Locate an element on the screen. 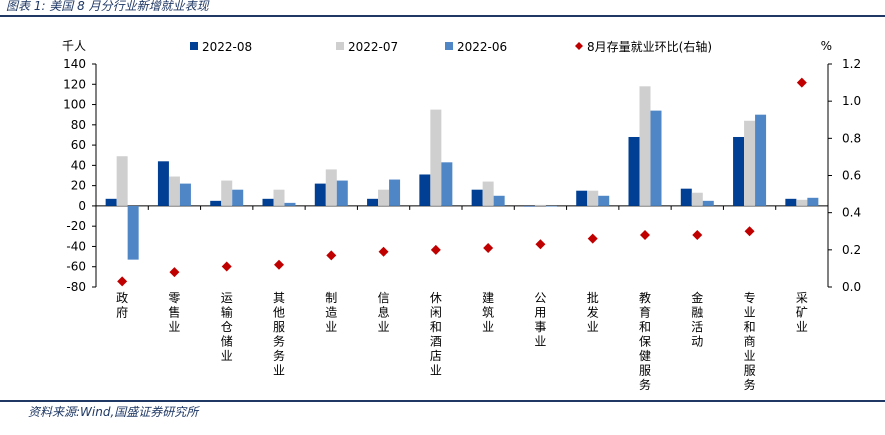  category-label: 专业和商业服务 is located at coordinates (750, 341).